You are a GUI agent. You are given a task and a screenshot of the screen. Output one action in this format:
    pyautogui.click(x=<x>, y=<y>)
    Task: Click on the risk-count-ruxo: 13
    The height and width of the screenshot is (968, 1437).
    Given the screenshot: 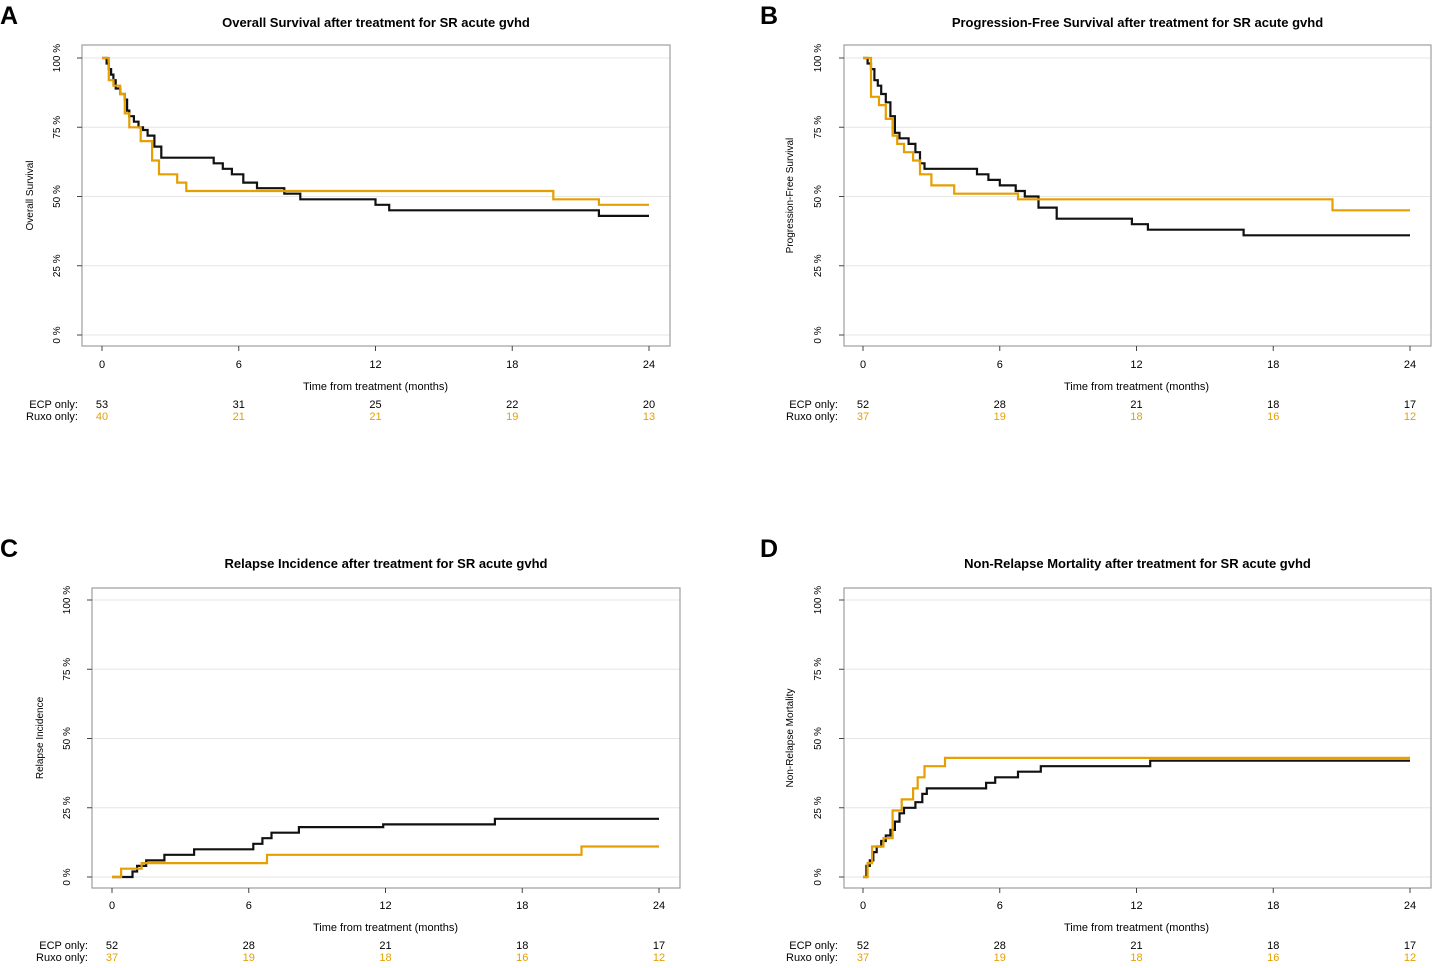 What is the action you would take?
    pyautogui.click(x=649, y=417)
    